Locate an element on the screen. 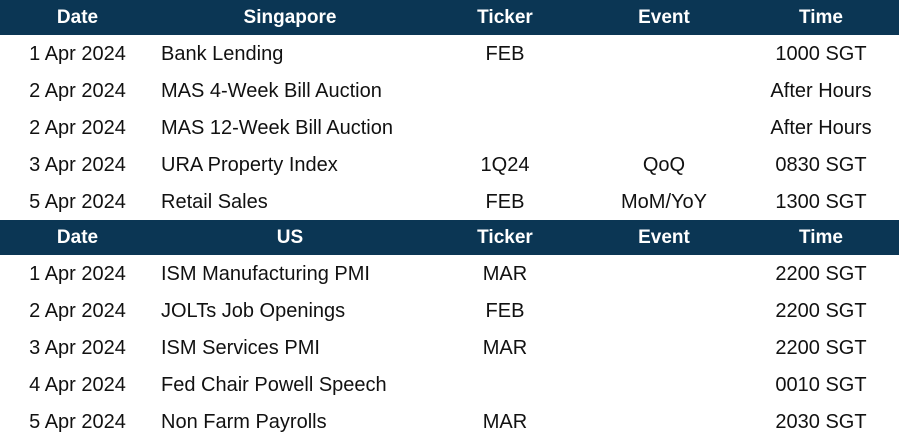  table-row: 3 Apr 2024 ISM Services PMI MAR 2200 SGT is located at coordinates (449, 347).